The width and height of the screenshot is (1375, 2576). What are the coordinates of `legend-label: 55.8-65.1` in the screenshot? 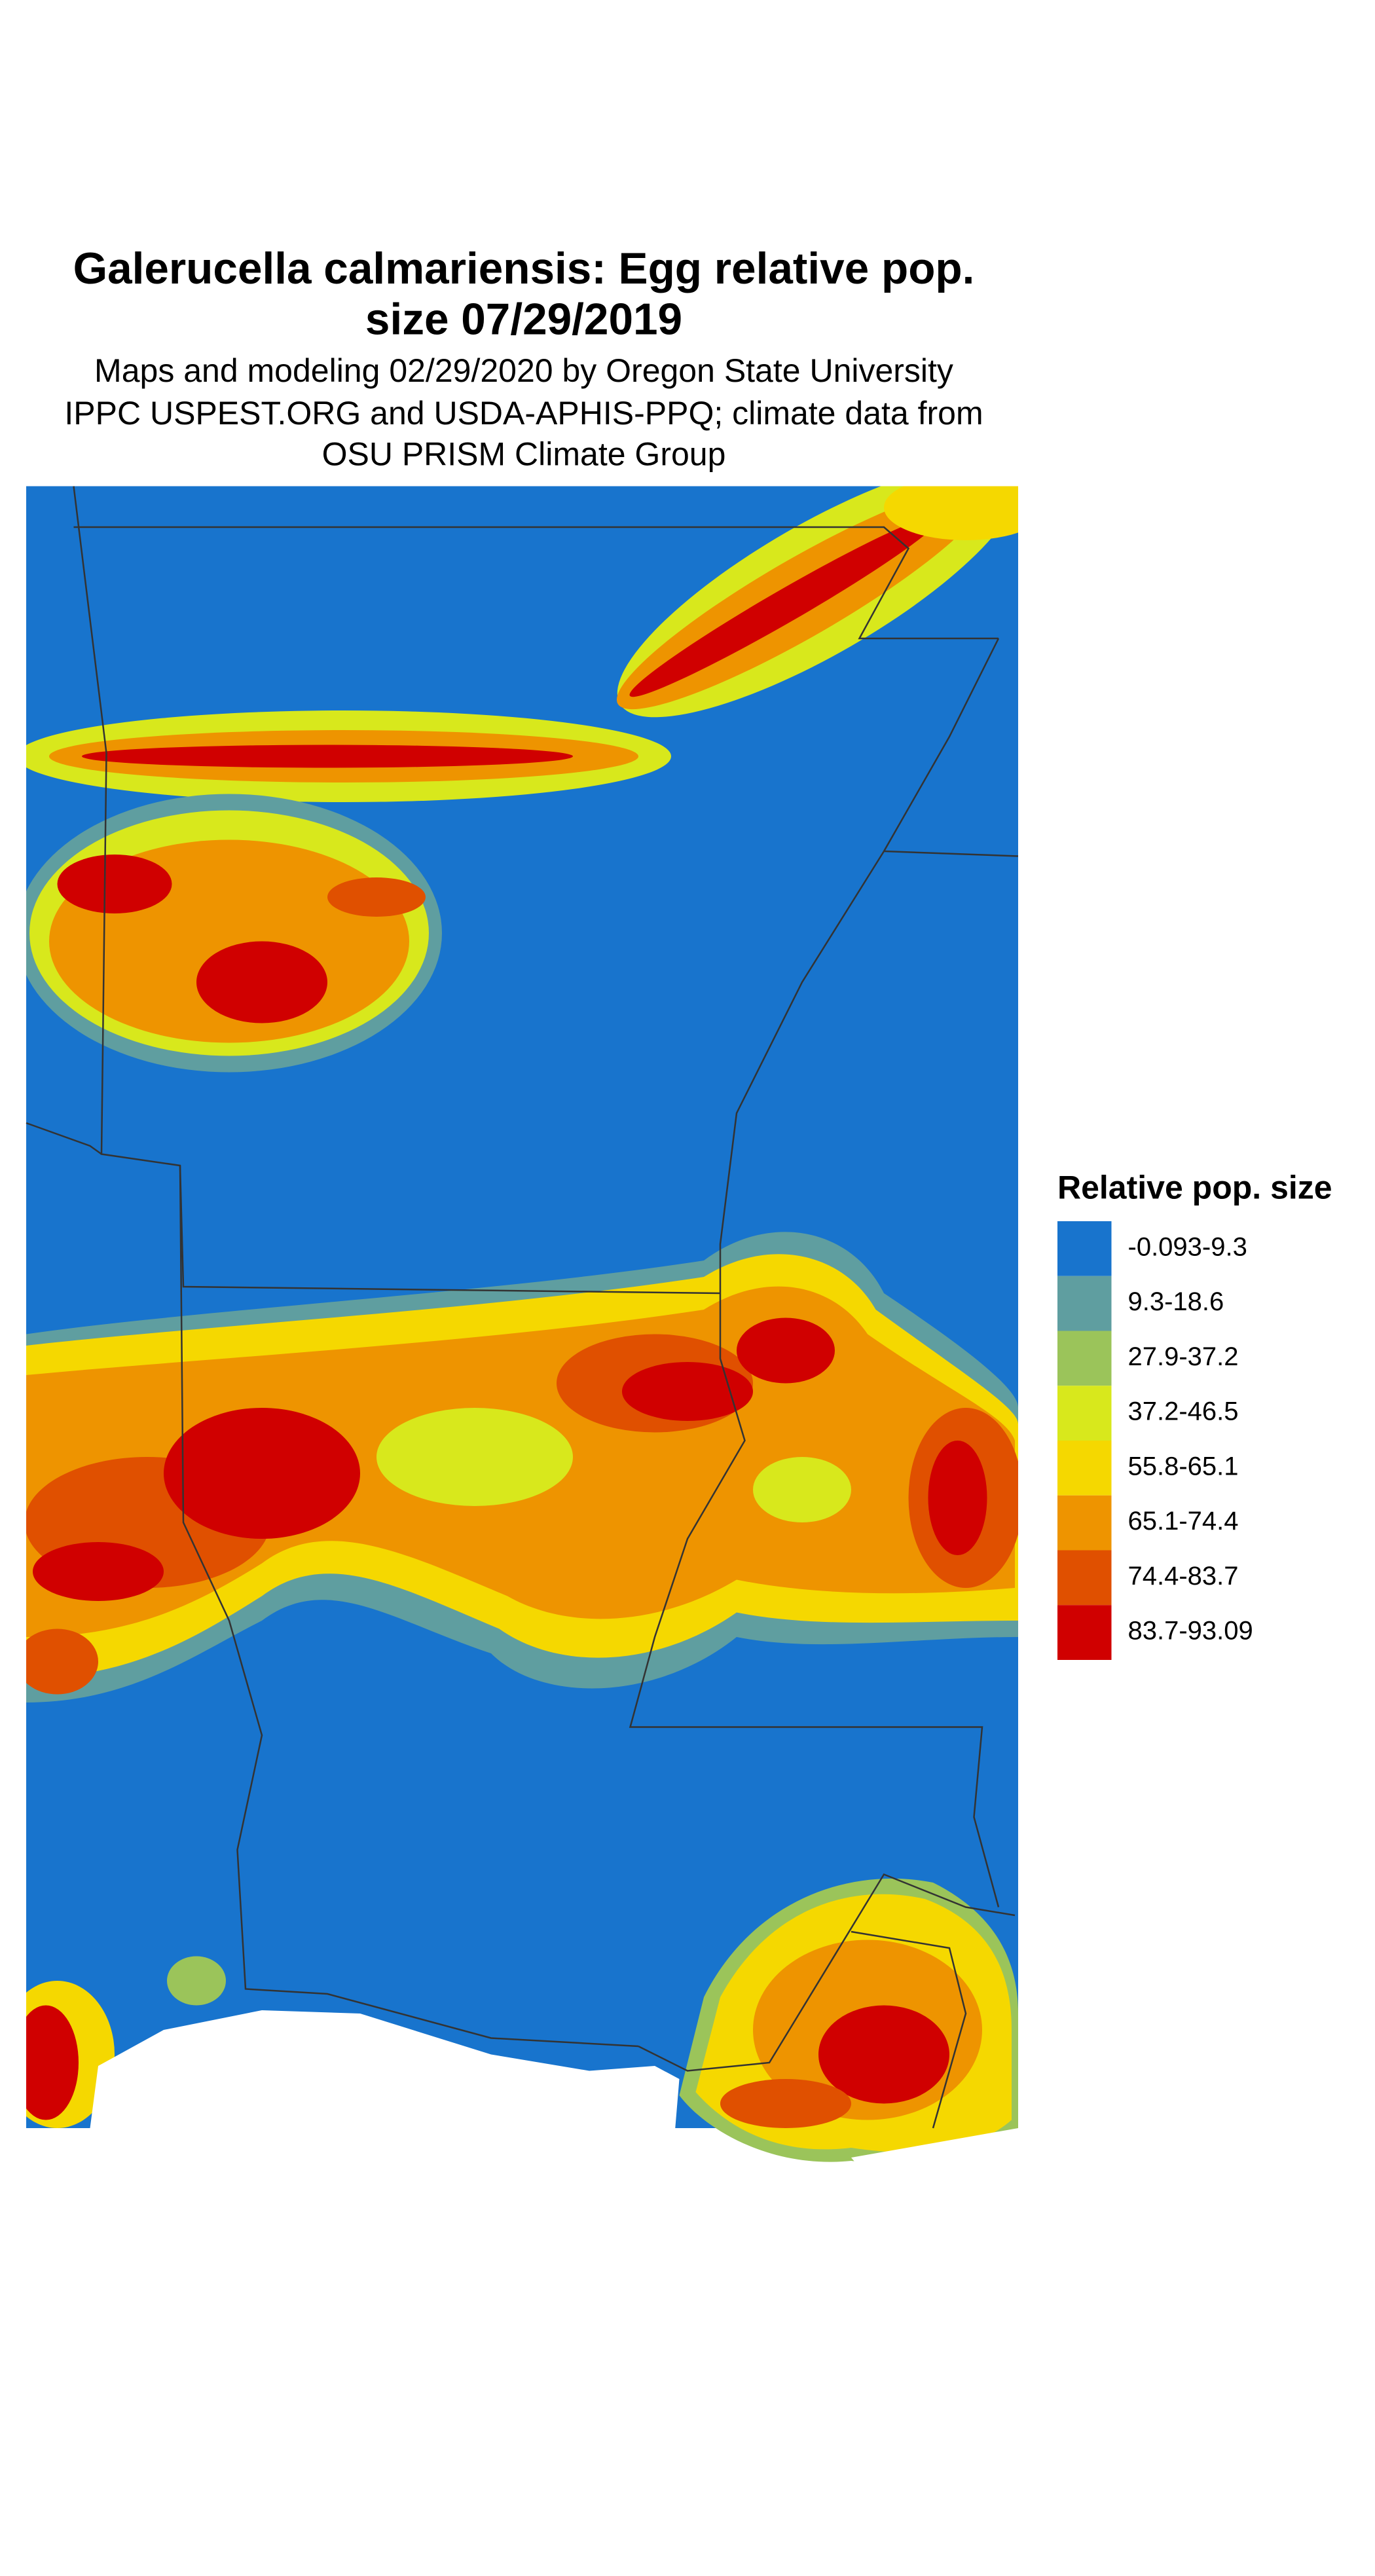 It's located at (1183, 1466).